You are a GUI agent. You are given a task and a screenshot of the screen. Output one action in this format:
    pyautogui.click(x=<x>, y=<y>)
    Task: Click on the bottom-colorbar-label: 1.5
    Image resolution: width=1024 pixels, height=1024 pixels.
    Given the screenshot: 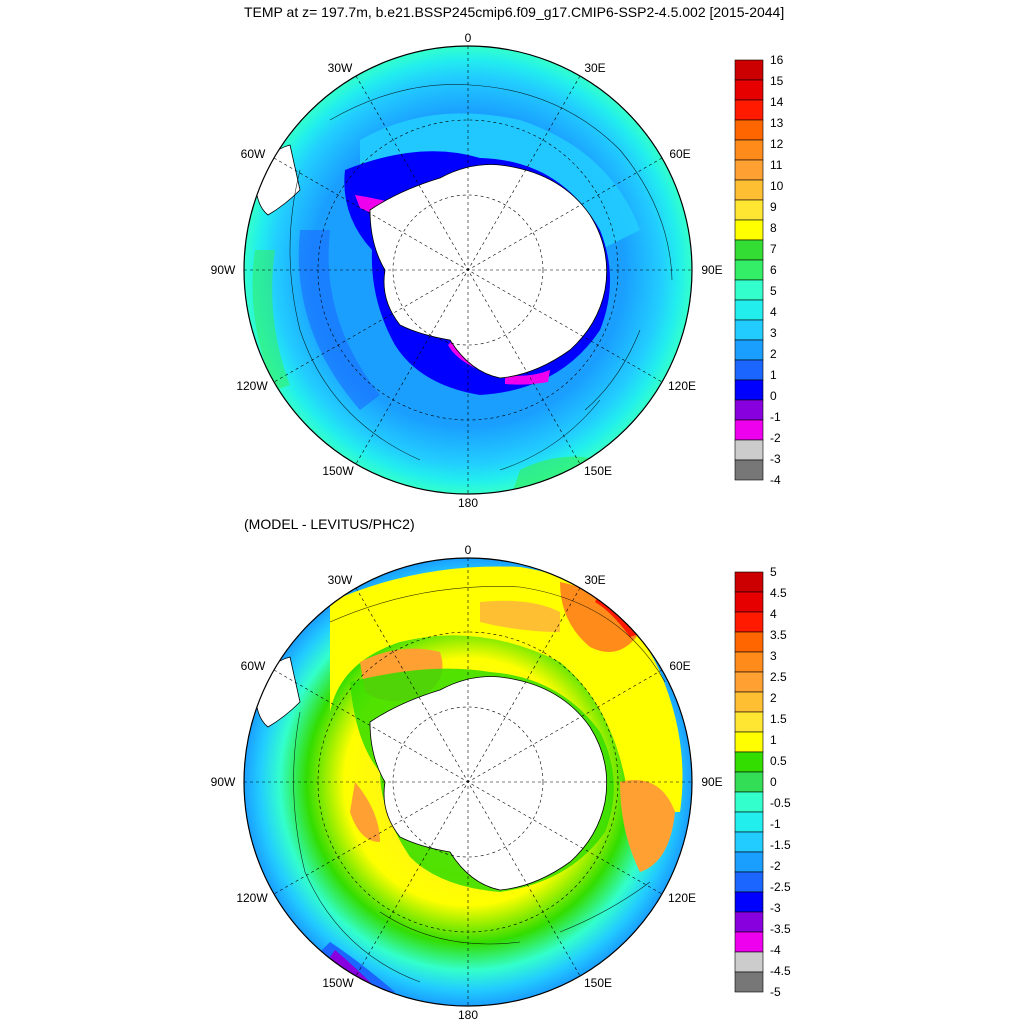 What is the action you would take?
    pyautogui.click(x=778, y=719)
    